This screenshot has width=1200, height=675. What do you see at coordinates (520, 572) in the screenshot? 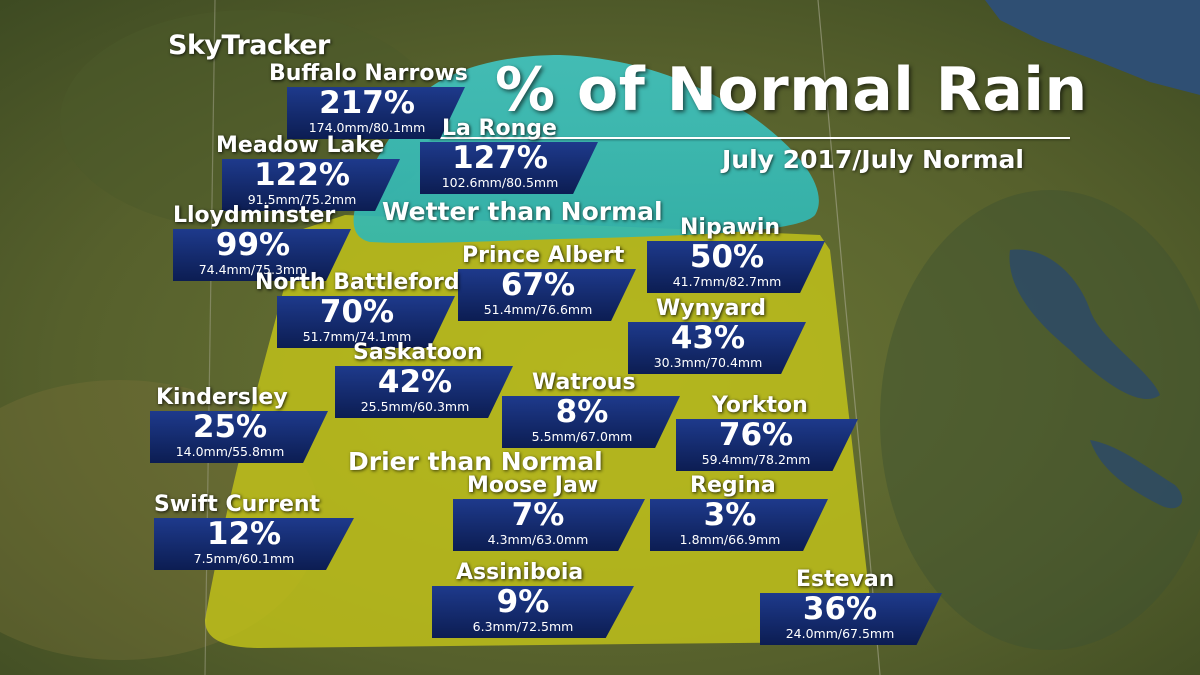
I see `station-name: Assiniboia` at bounding box center [520, 572].